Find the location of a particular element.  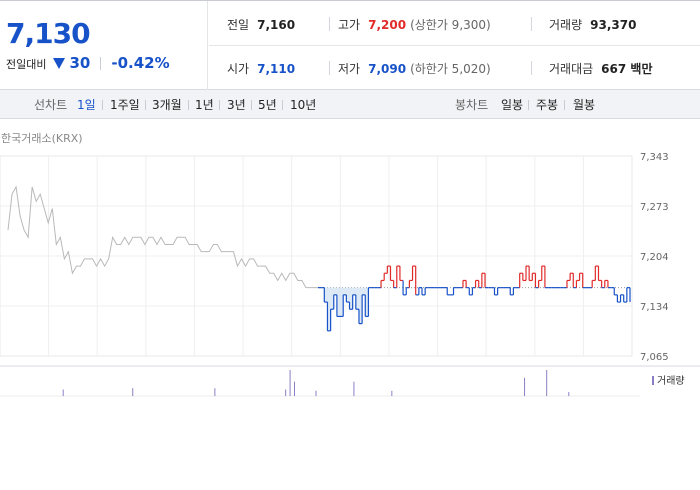

stat-prev-close: 전일 7,160 is located at coordinates (261, 24).